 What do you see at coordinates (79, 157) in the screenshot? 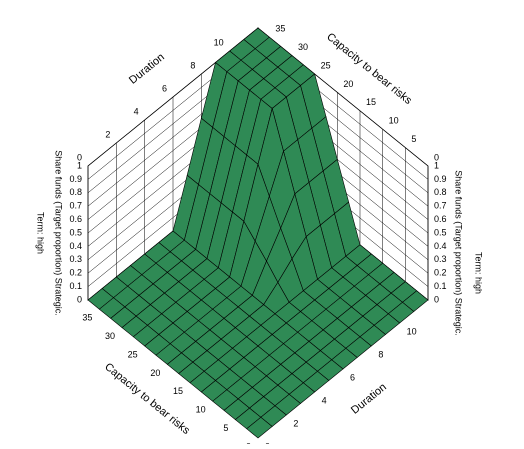
I see `x-tick-label: 0` at bounding box center [79, 157].